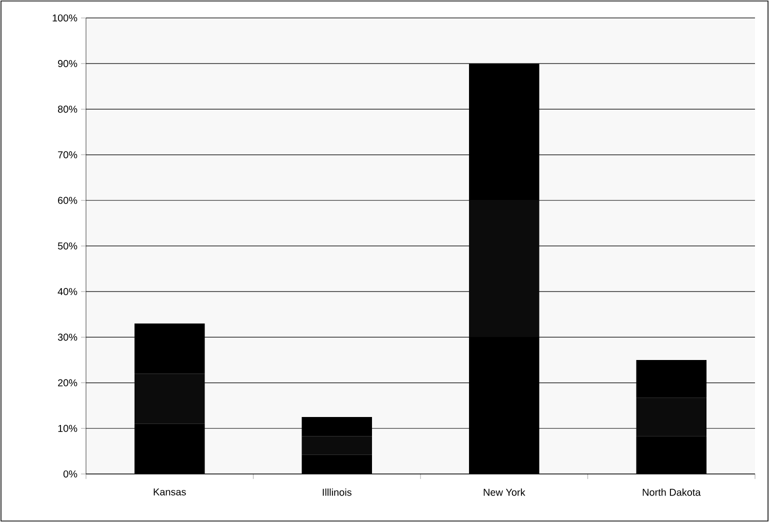  What do you see at coordinates (68, 200) in the screenshot?
I see `y-tick-label: 60%` at bounding box center [68, 200].